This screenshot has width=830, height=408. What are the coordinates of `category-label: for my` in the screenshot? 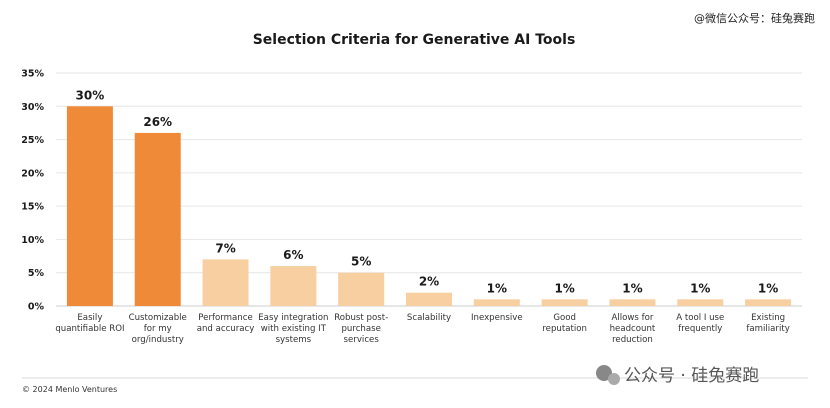 It's located at (158, 329).